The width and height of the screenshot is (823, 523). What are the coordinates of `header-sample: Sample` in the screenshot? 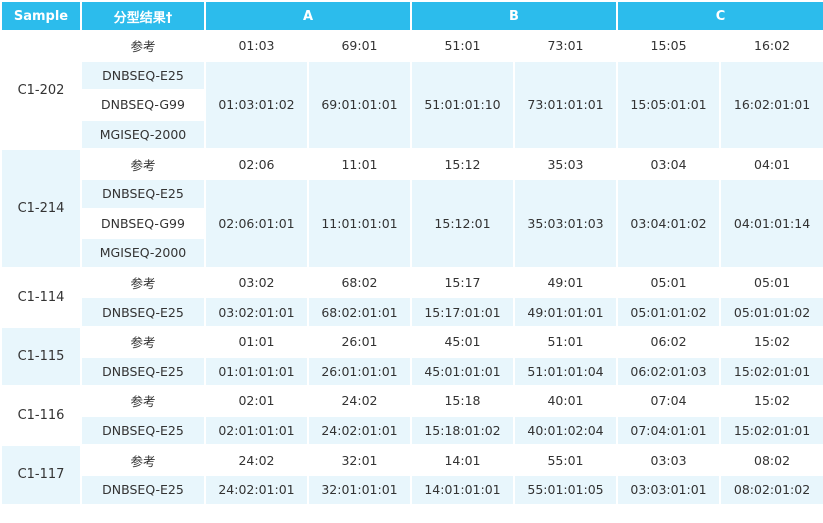 It's located at (41, 16).